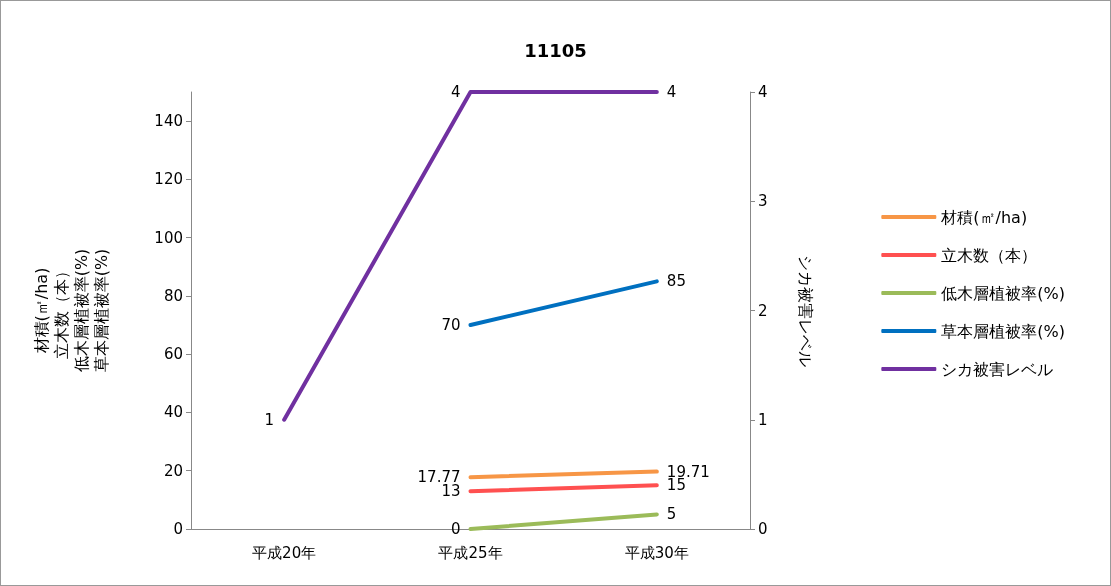  What do you see at coordinates (676, 281) in the screenshot?
I see `data-label: 85` at bounding box center [676, 281].